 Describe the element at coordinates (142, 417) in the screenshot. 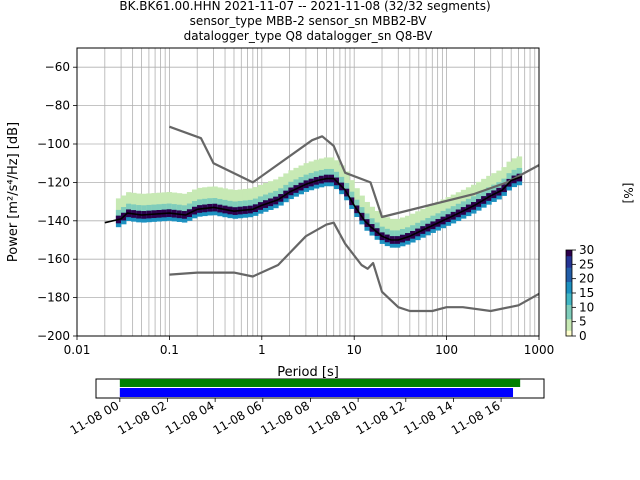

I see `coverage-tick-label: 11-08 02` at that location.